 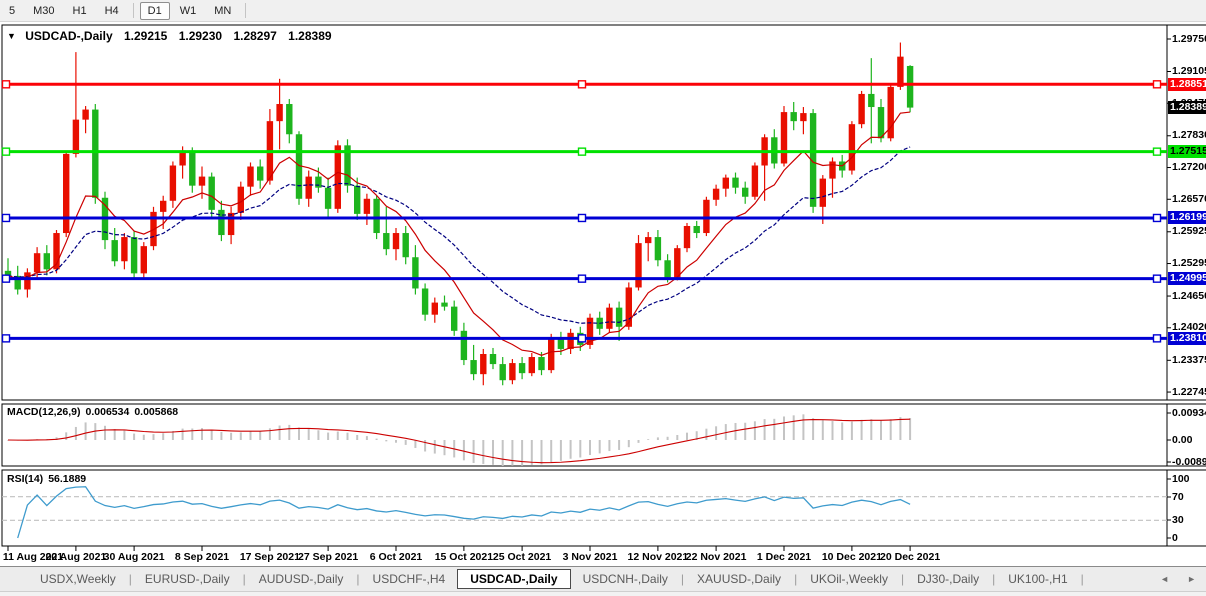 What do you see at coordinates (156, 412) in the screenshot?
I see `macd-value-signal: 0.005868` at bounding box center [156, 412].